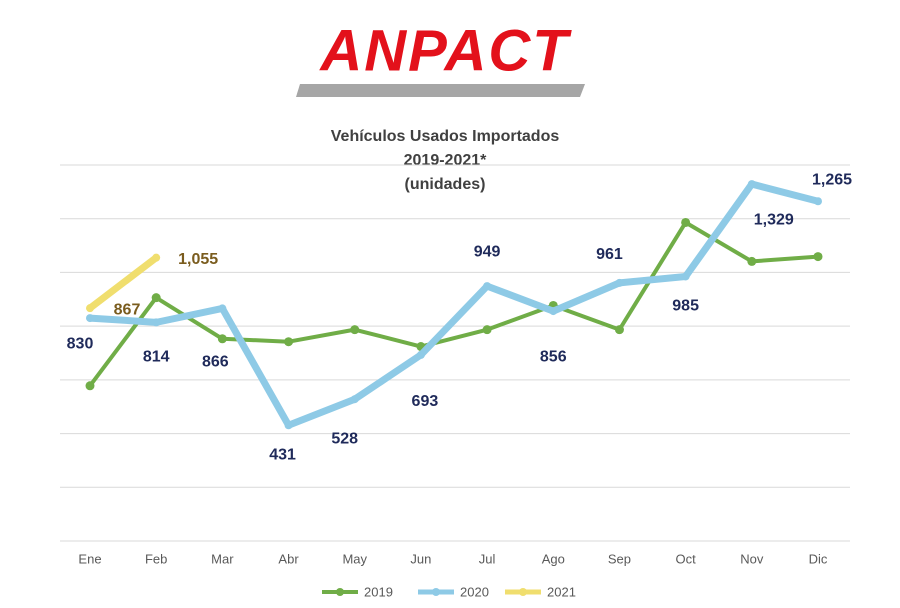  What do you see at coordinates (123, 283) in the screenshot?
I see `series-line` at bounding box center [123, 283].